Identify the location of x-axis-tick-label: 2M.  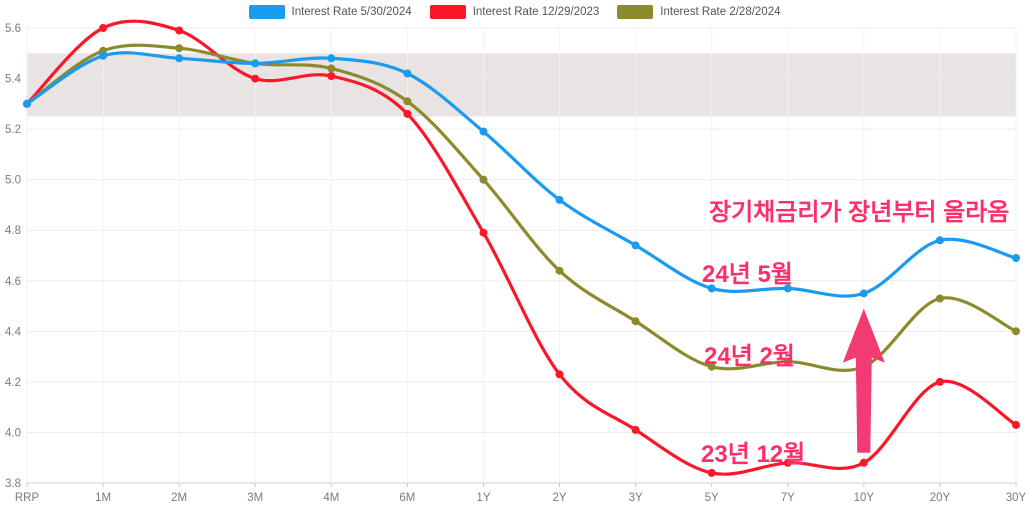
(179, 498).